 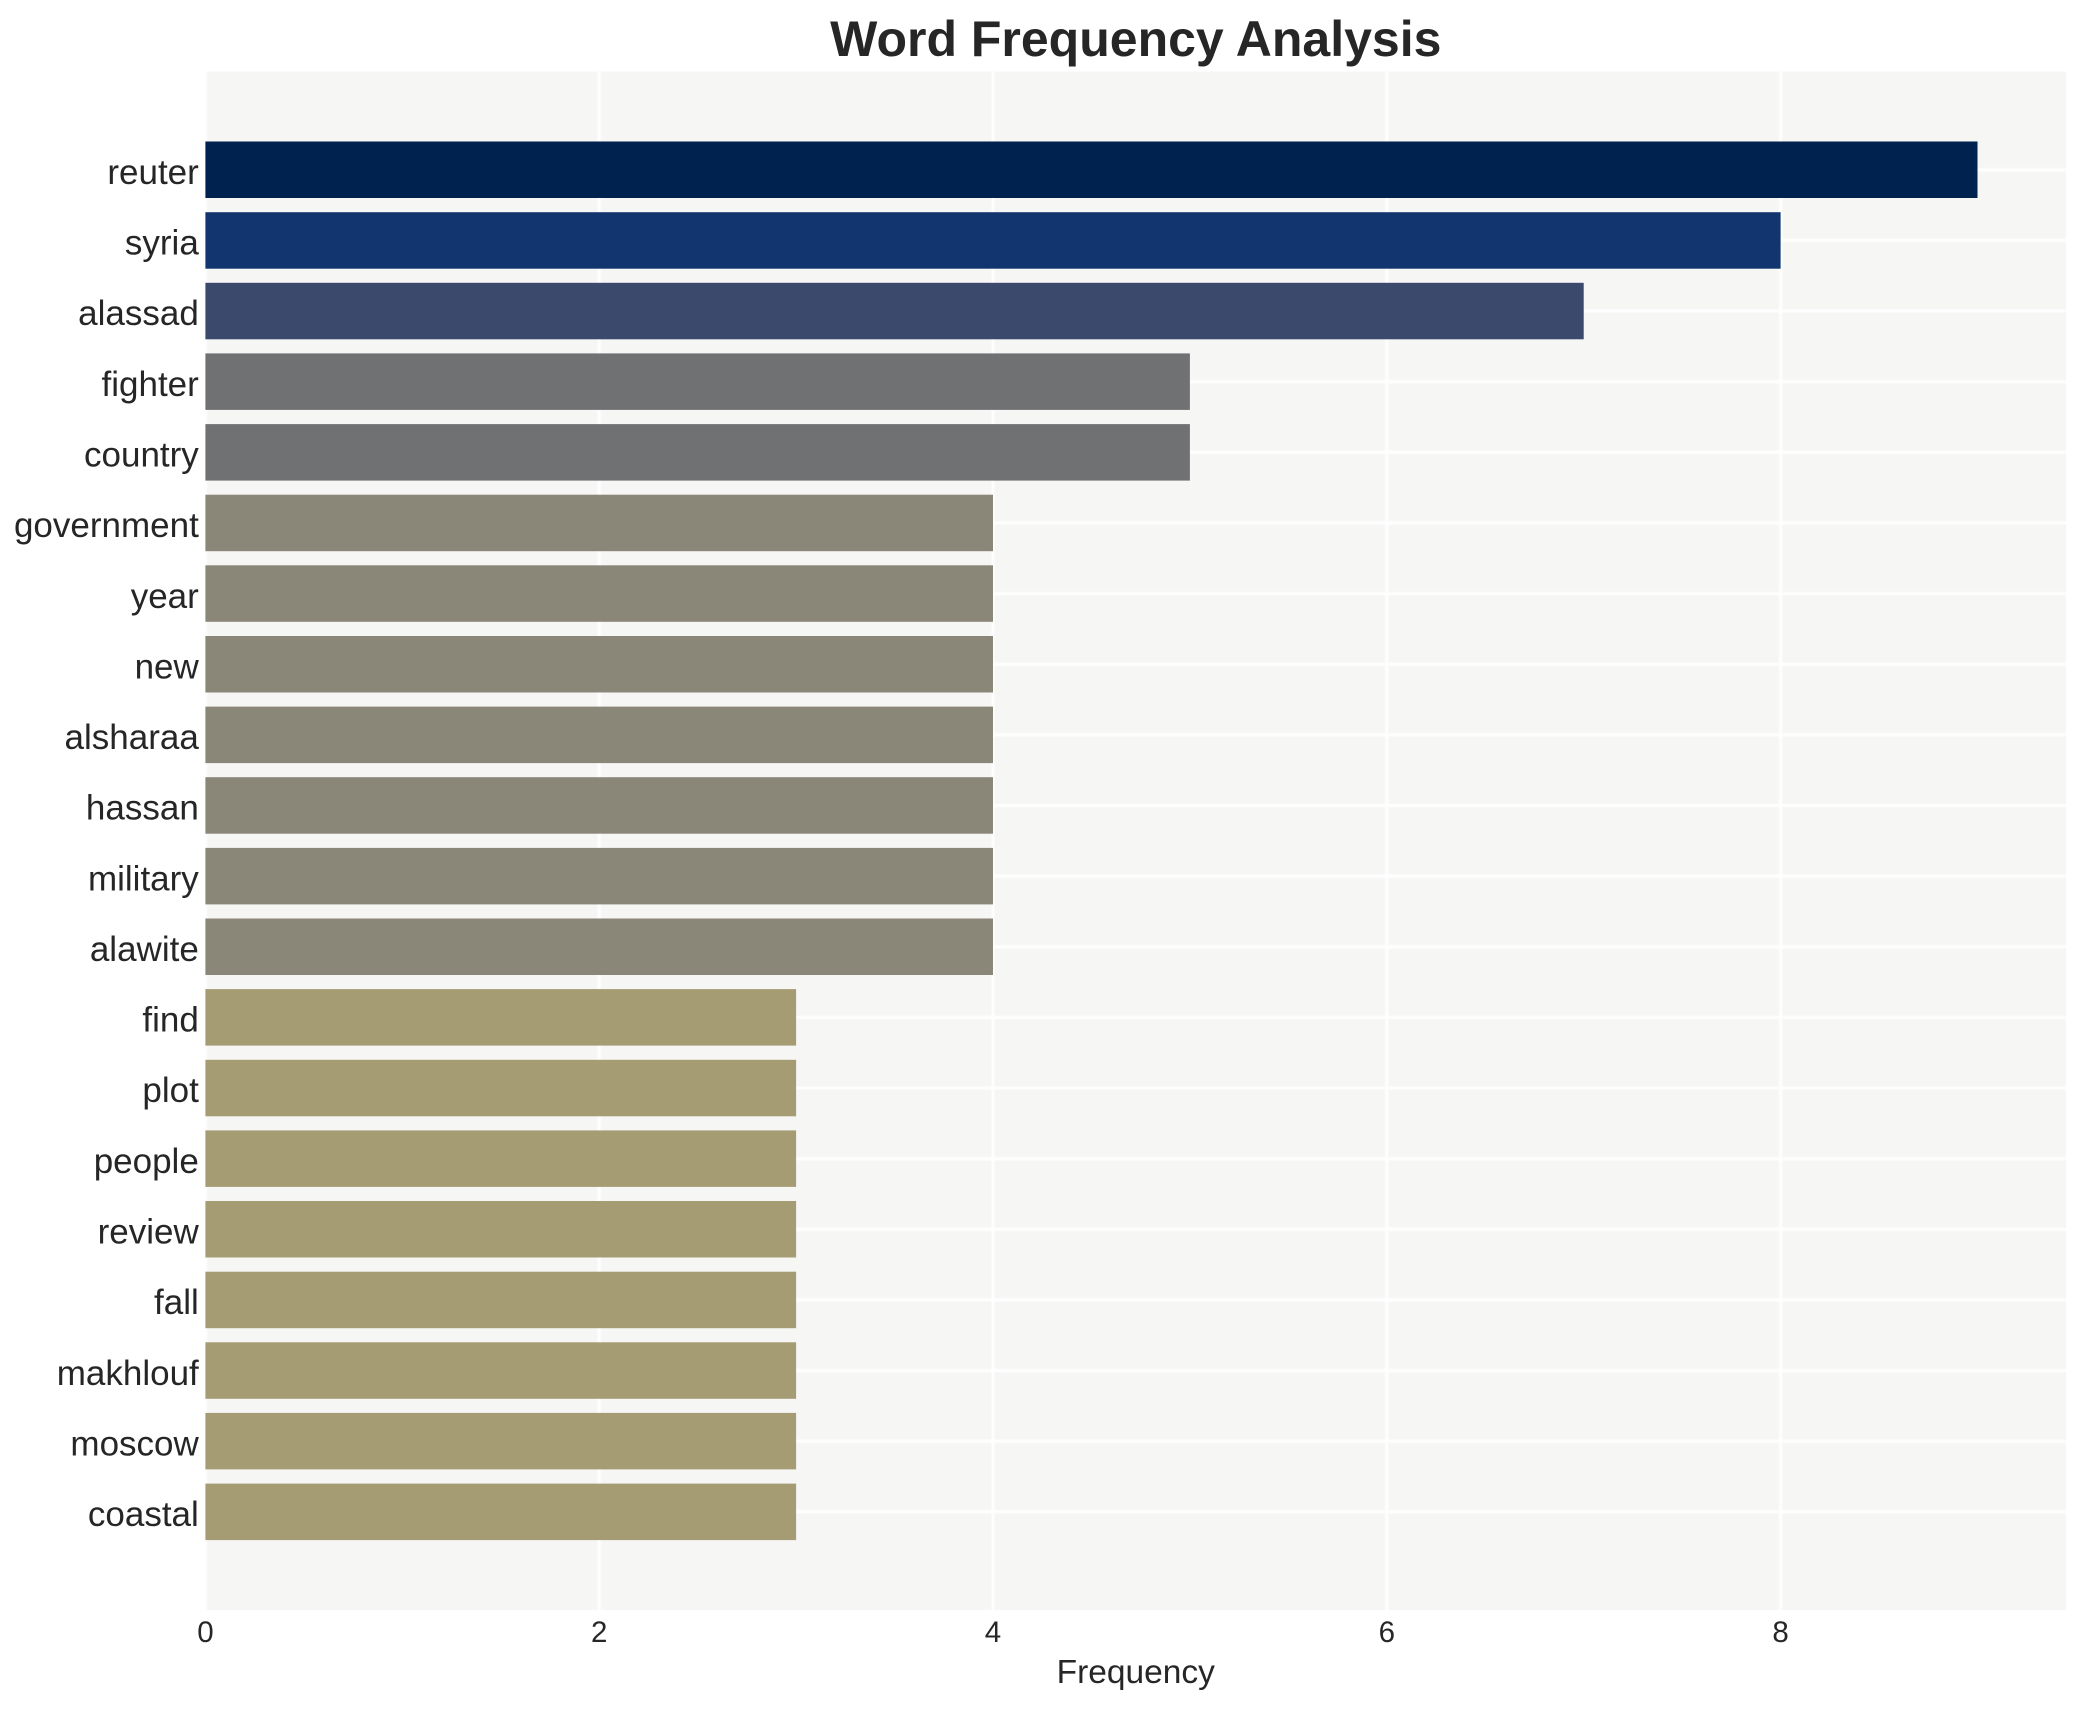 What do you see at coordinates (170, 1020) in the screenshot?
I see `svg-text: find` at bounding box center [170, 1020].